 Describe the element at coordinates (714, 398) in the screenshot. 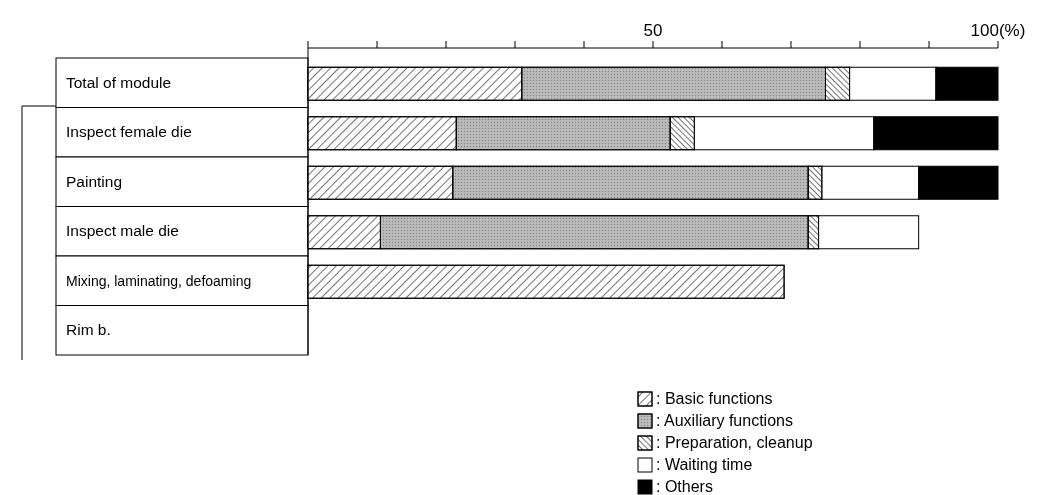

I see `legend-label: : Basic functions` at that location.